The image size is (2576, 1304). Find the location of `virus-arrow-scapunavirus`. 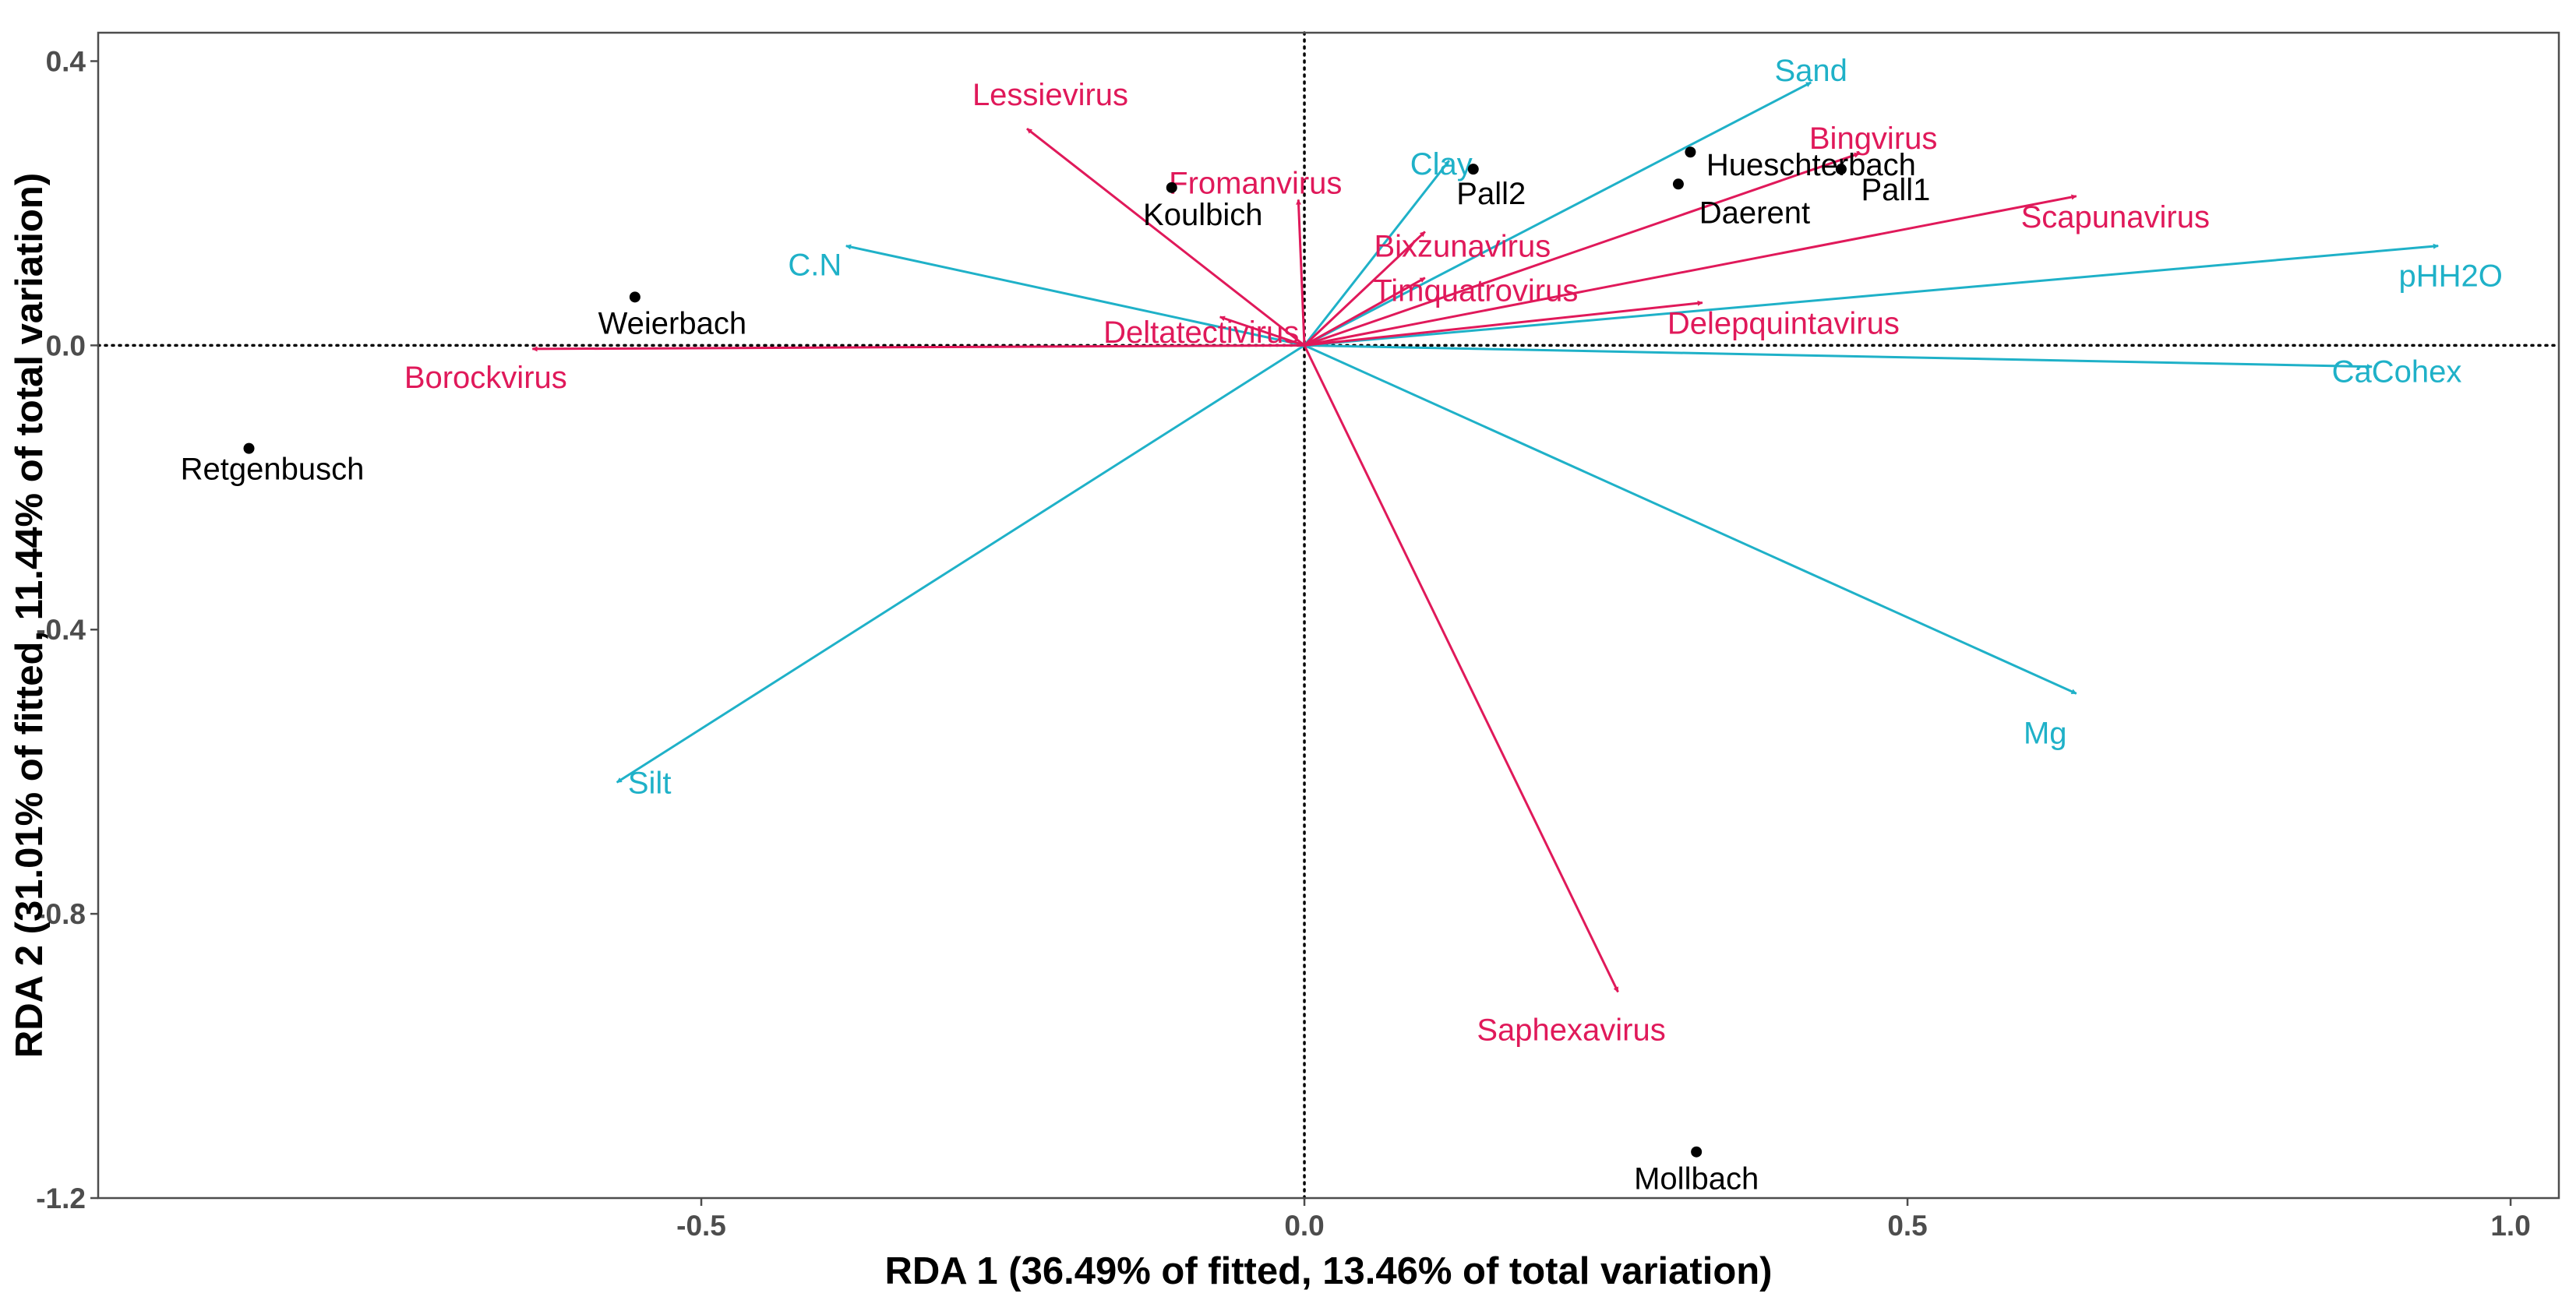

virus-arrow-scapunavirus is located at coordinates (1690, 270).